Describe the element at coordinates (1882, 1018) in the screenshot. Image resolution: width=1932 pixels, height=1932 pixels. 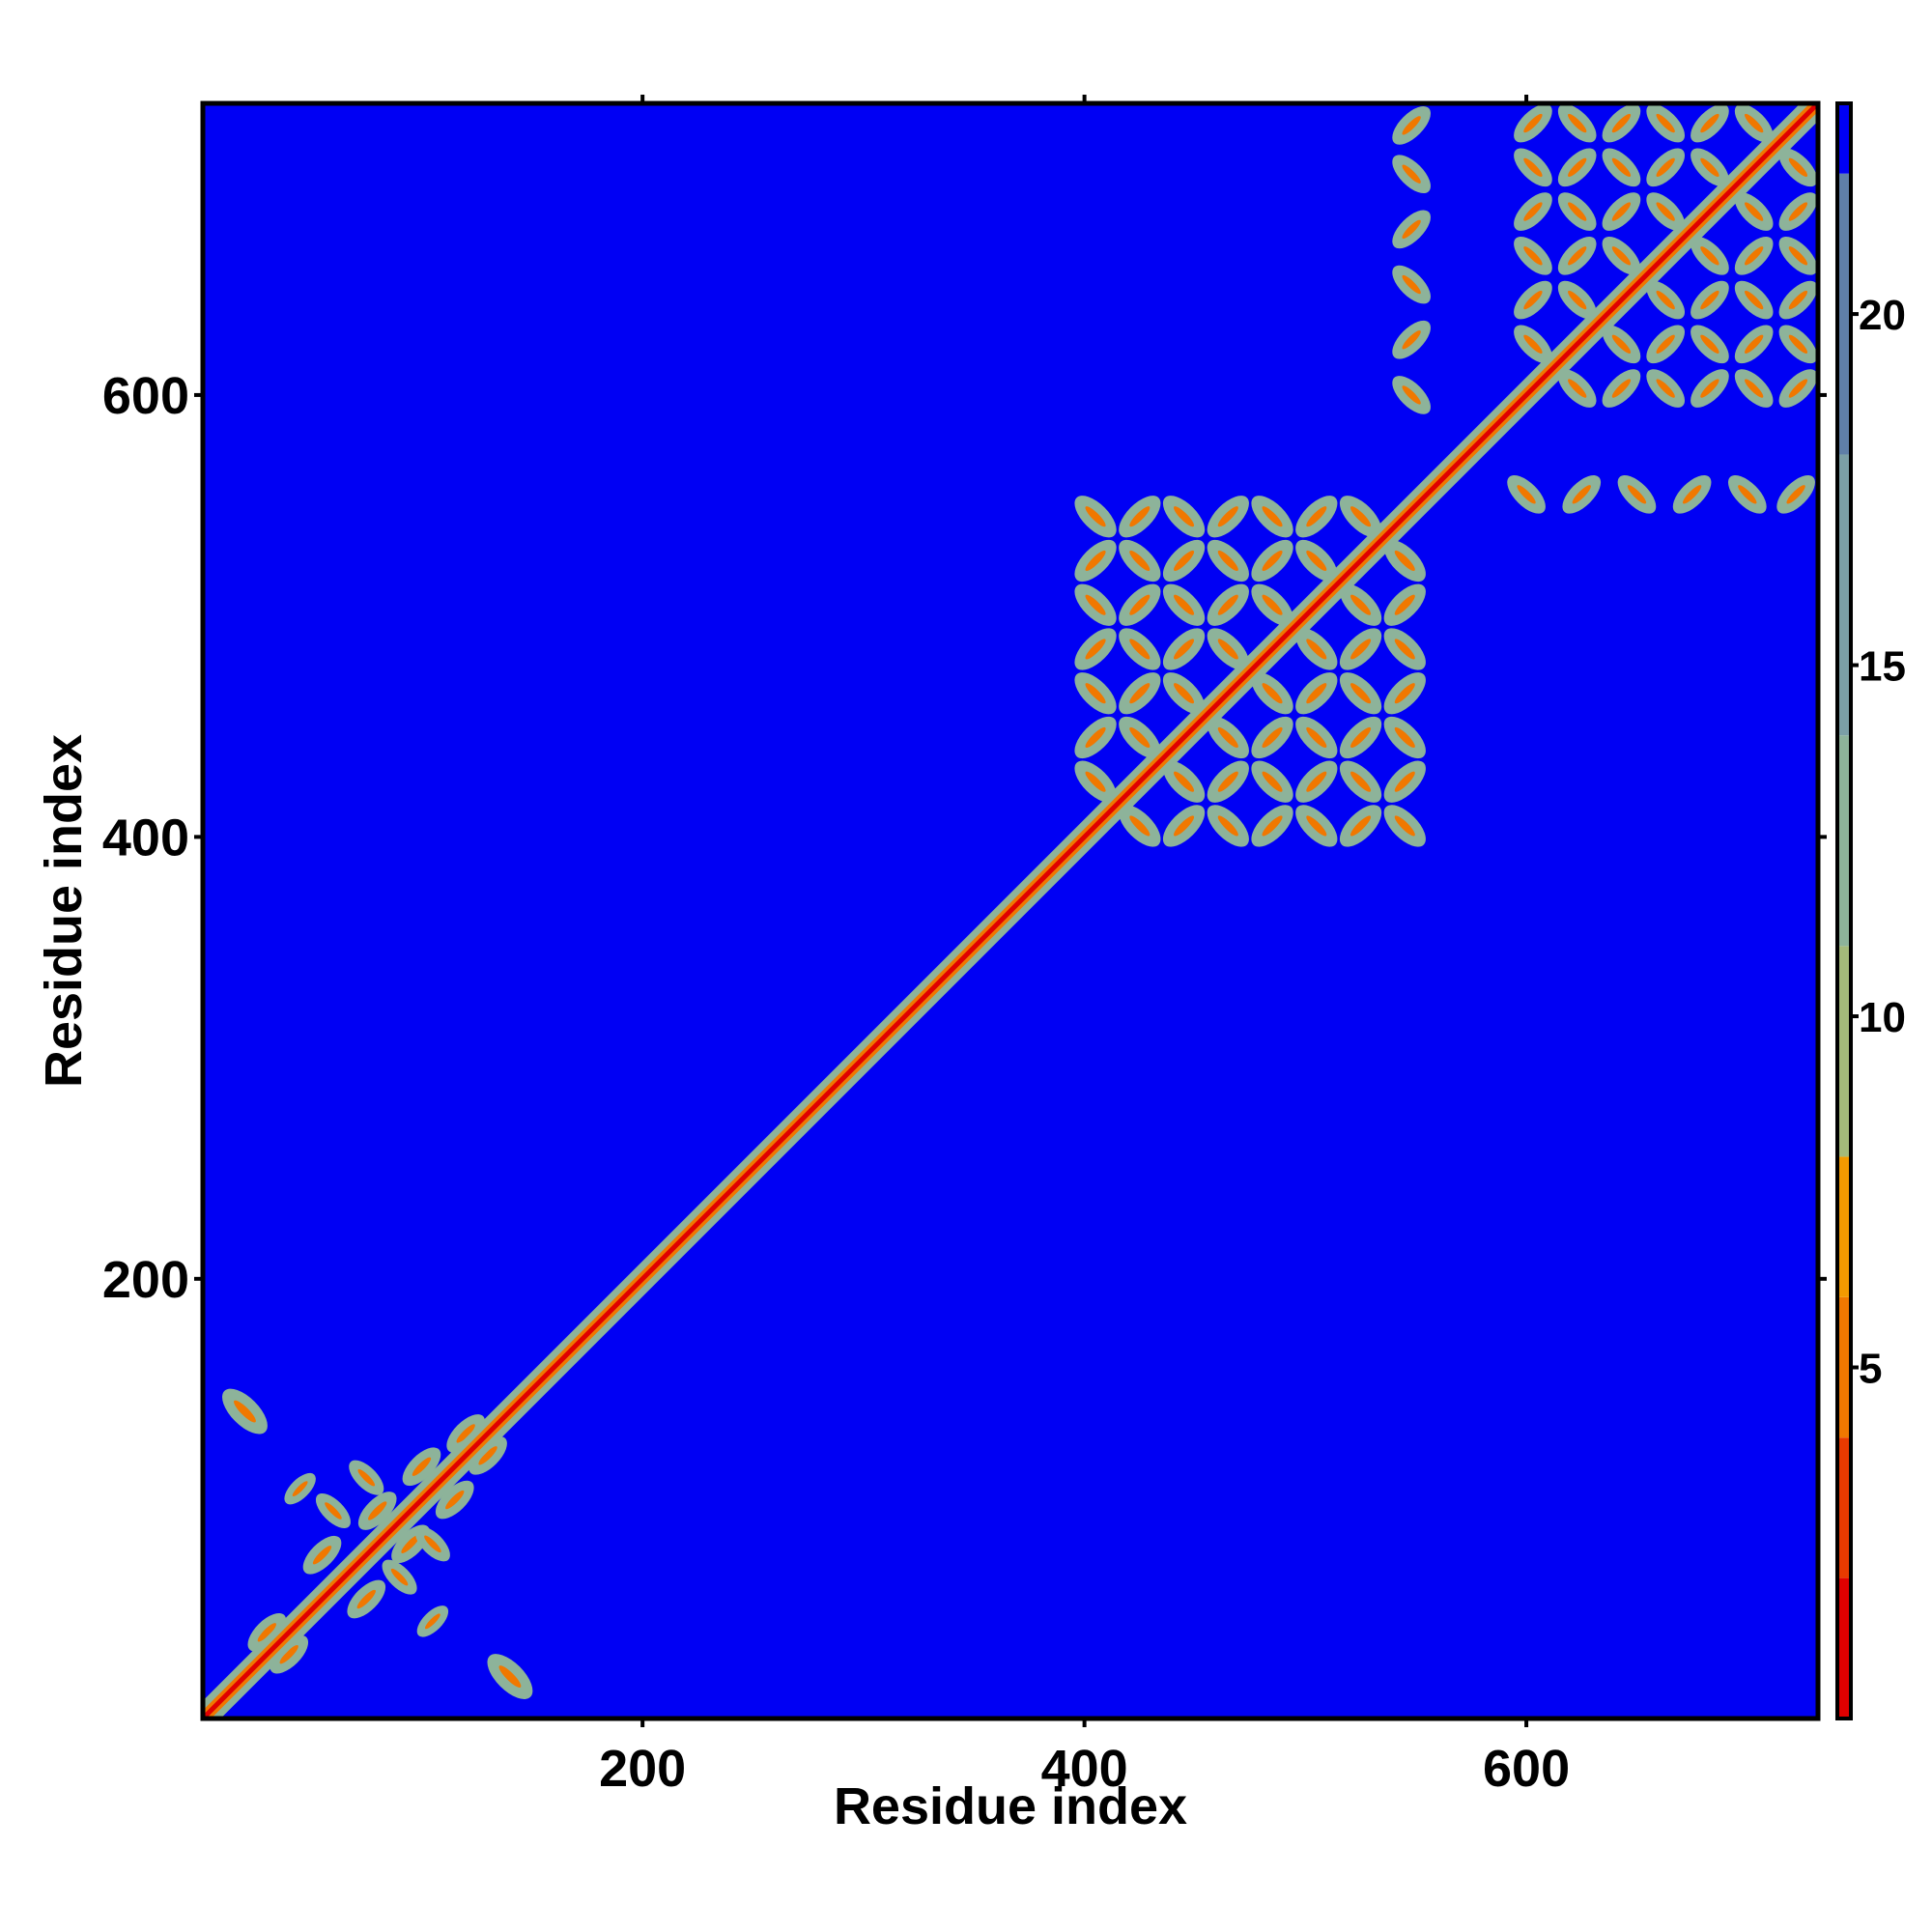
I see `colorbar-tick-label: 10` at that location.